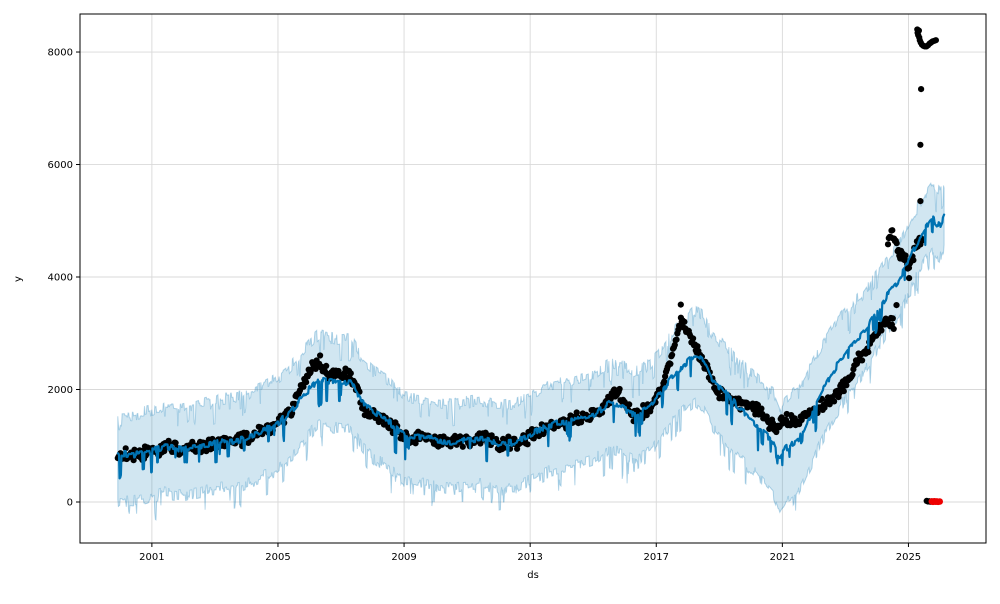  I want to click on x-tick-label: 2001, so click(151, 557).